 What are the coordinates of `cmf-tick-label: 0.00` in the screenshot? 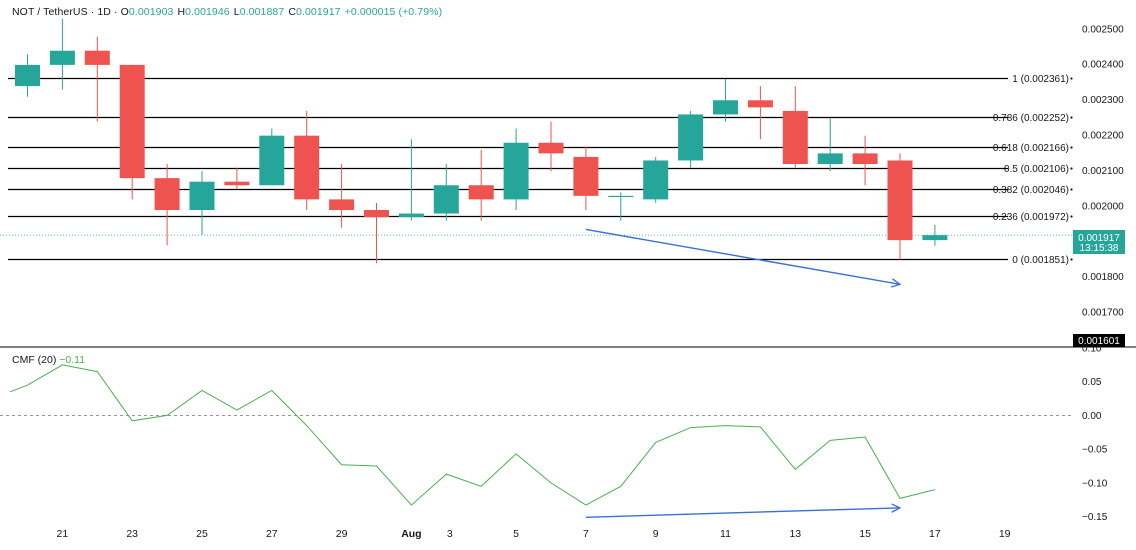 It's located at (1092, 416).